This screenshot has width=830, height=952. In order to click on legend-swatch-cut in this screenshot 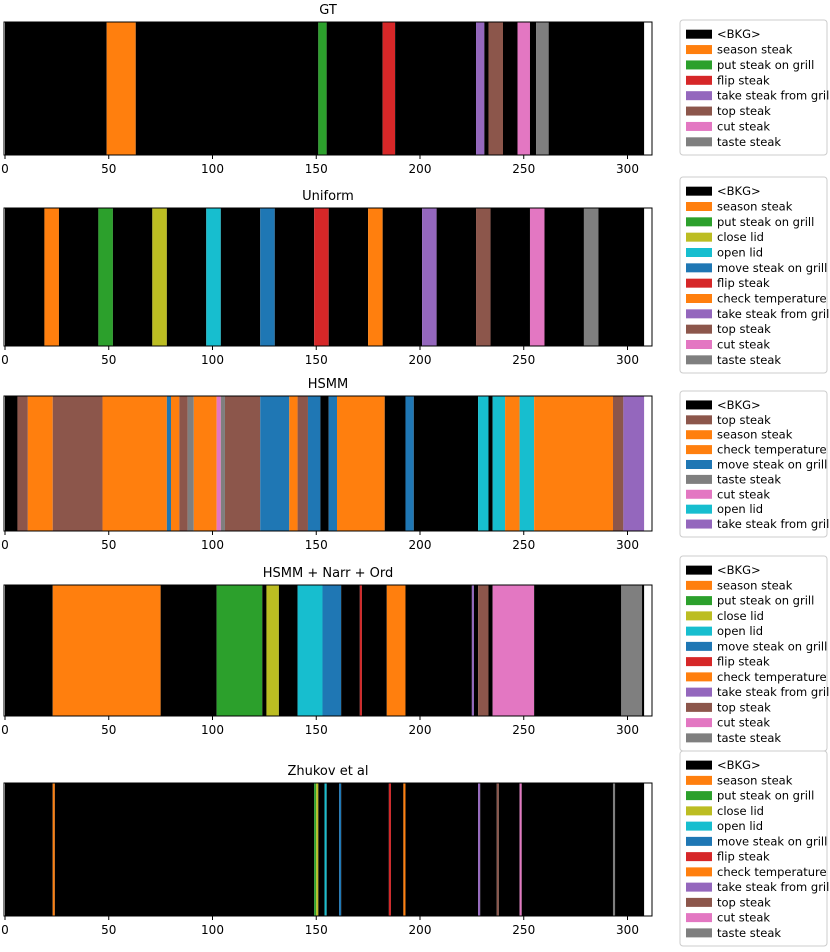, I will do `click(699, 723)`.